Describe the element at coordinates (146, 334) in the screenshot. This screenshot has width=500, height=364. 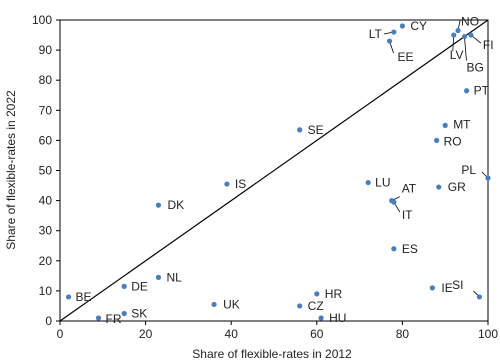
I see `x-tick-label: 20` at that location.